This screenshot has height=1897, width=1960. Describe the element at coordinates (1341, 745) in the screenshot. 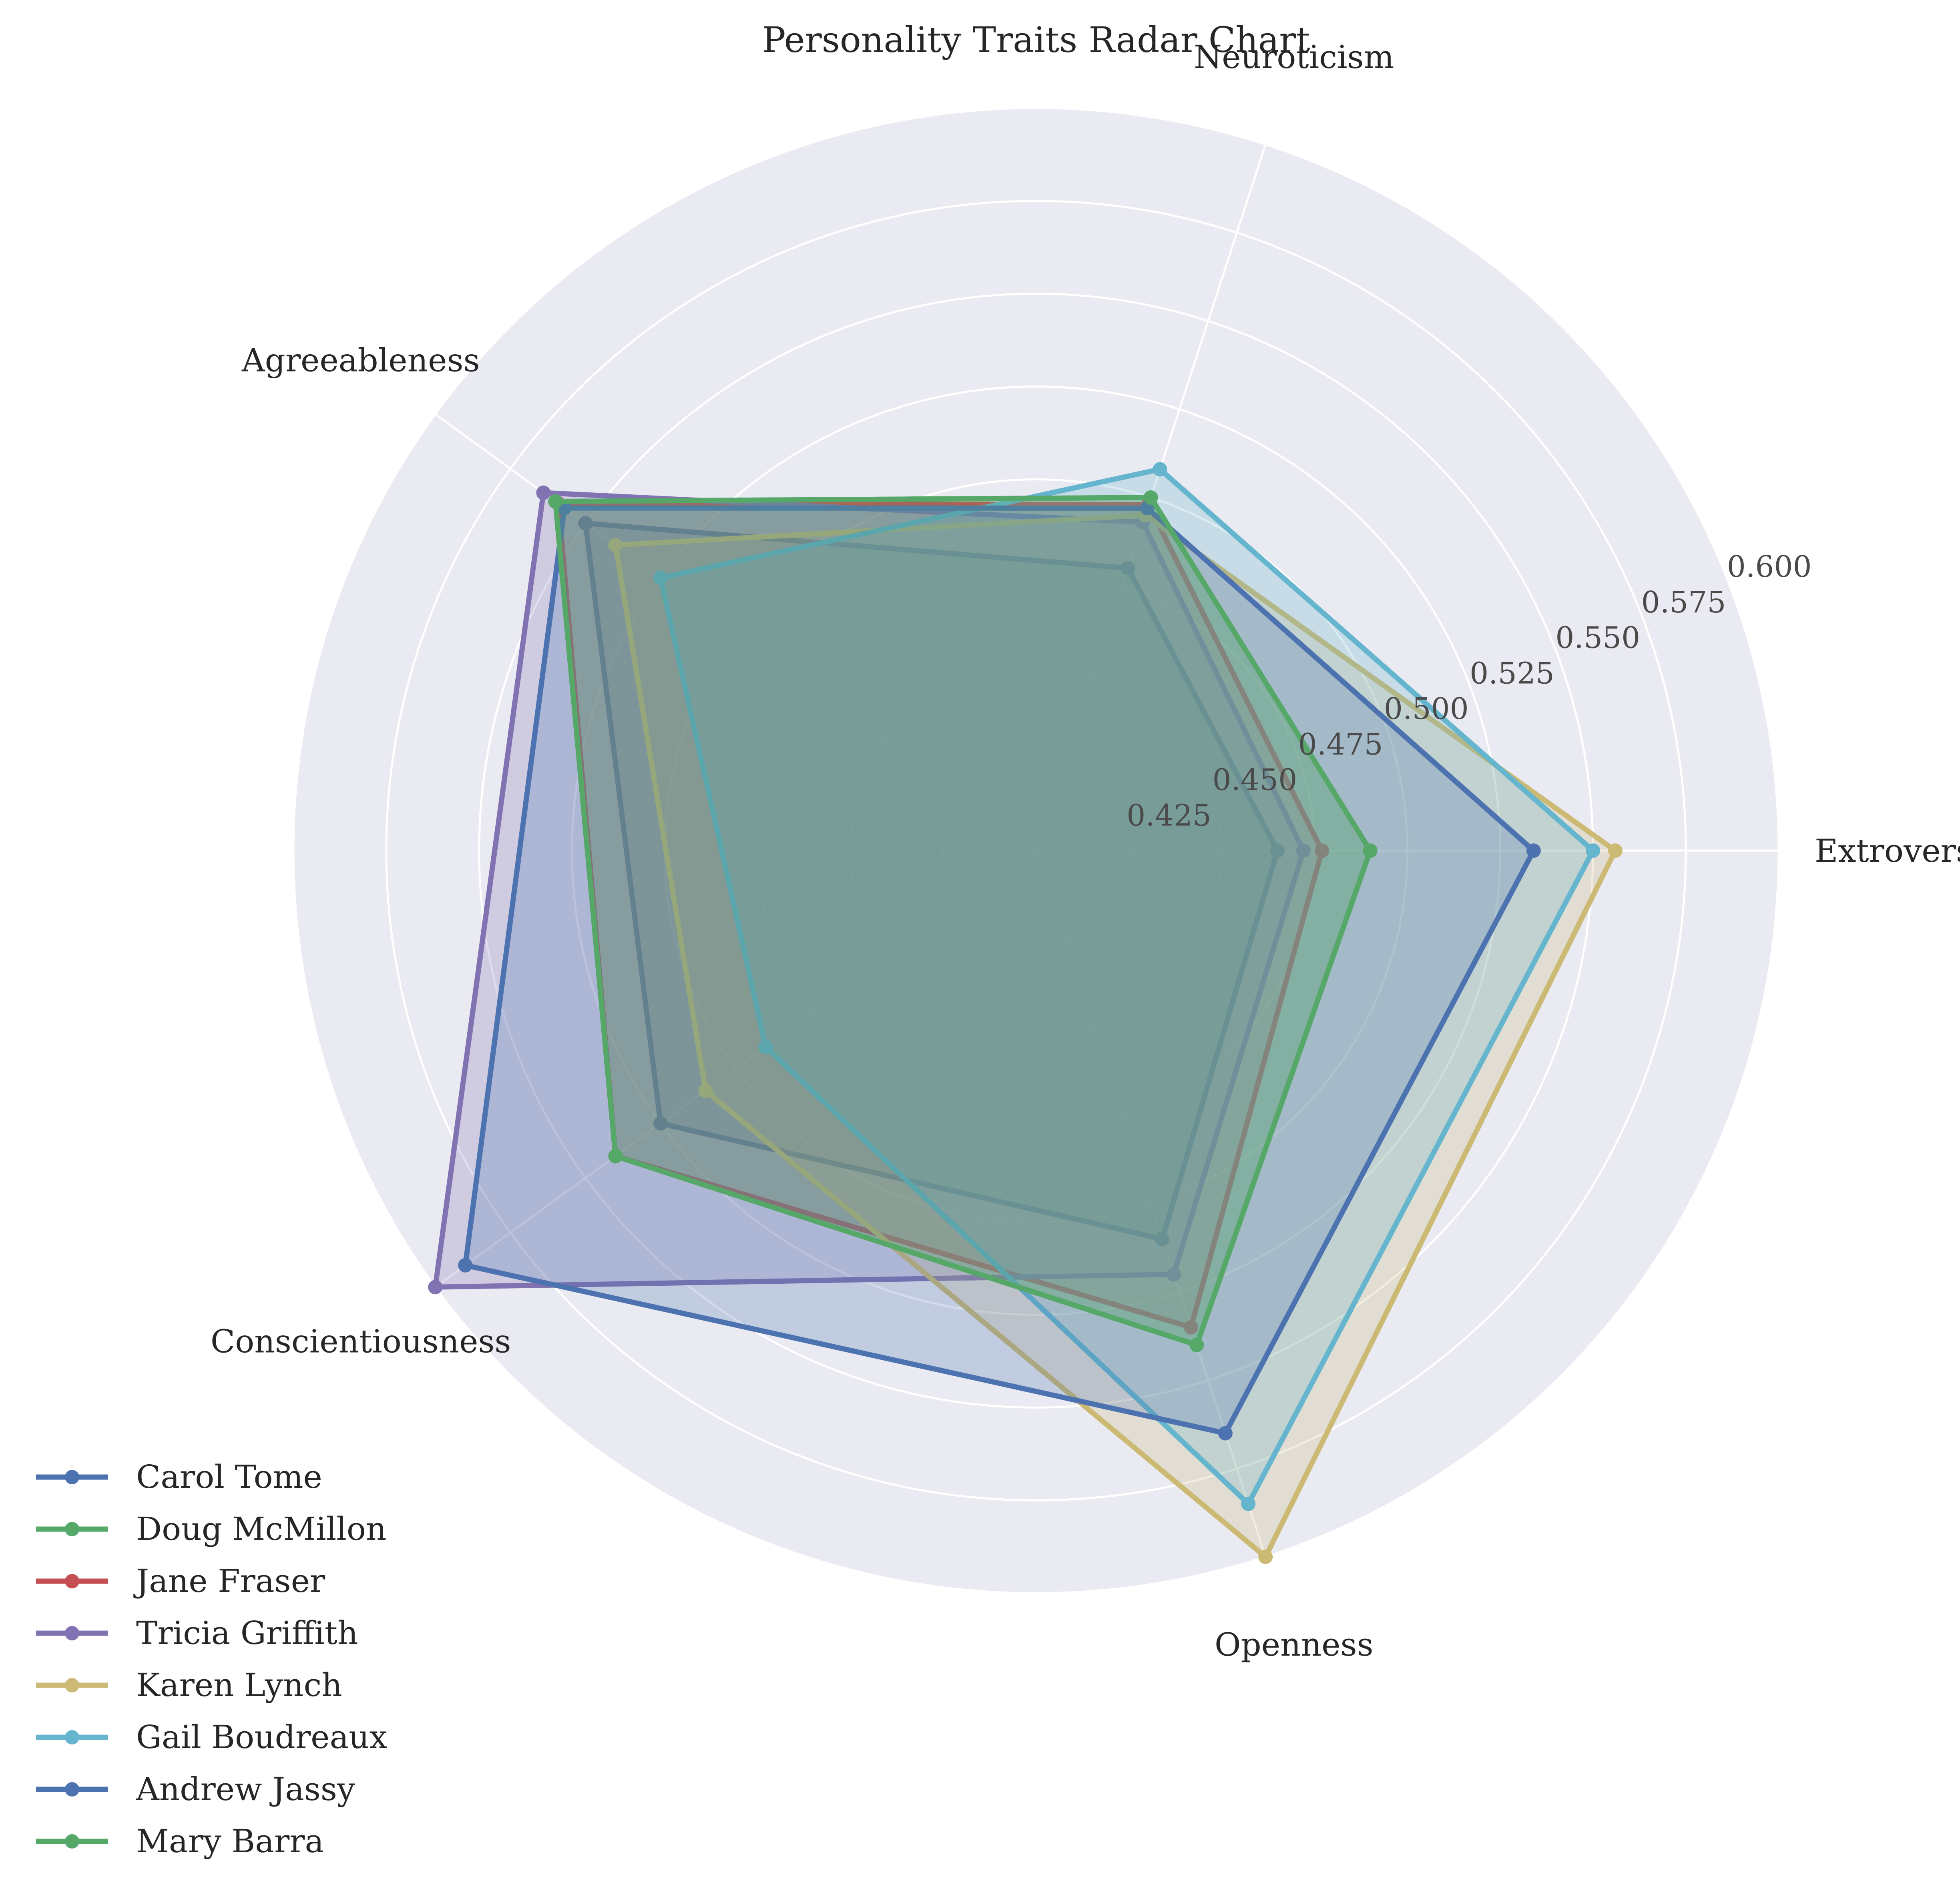

I see `radial-tick-label: 0.475` at that location.